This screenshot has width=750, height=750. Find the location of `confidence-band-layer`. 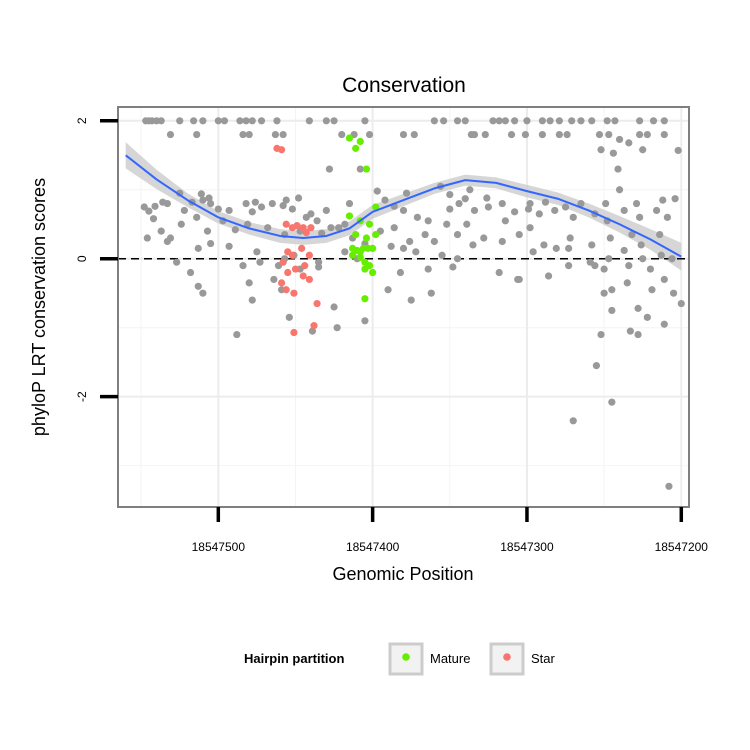

confidence-band-layer is located at coordinates (403, 206).